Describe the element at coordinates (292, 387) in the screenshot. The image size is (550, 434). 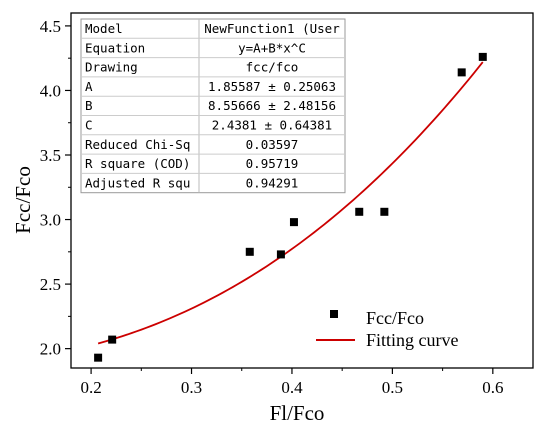
I see `x-tick-label: 0.4` at that location.